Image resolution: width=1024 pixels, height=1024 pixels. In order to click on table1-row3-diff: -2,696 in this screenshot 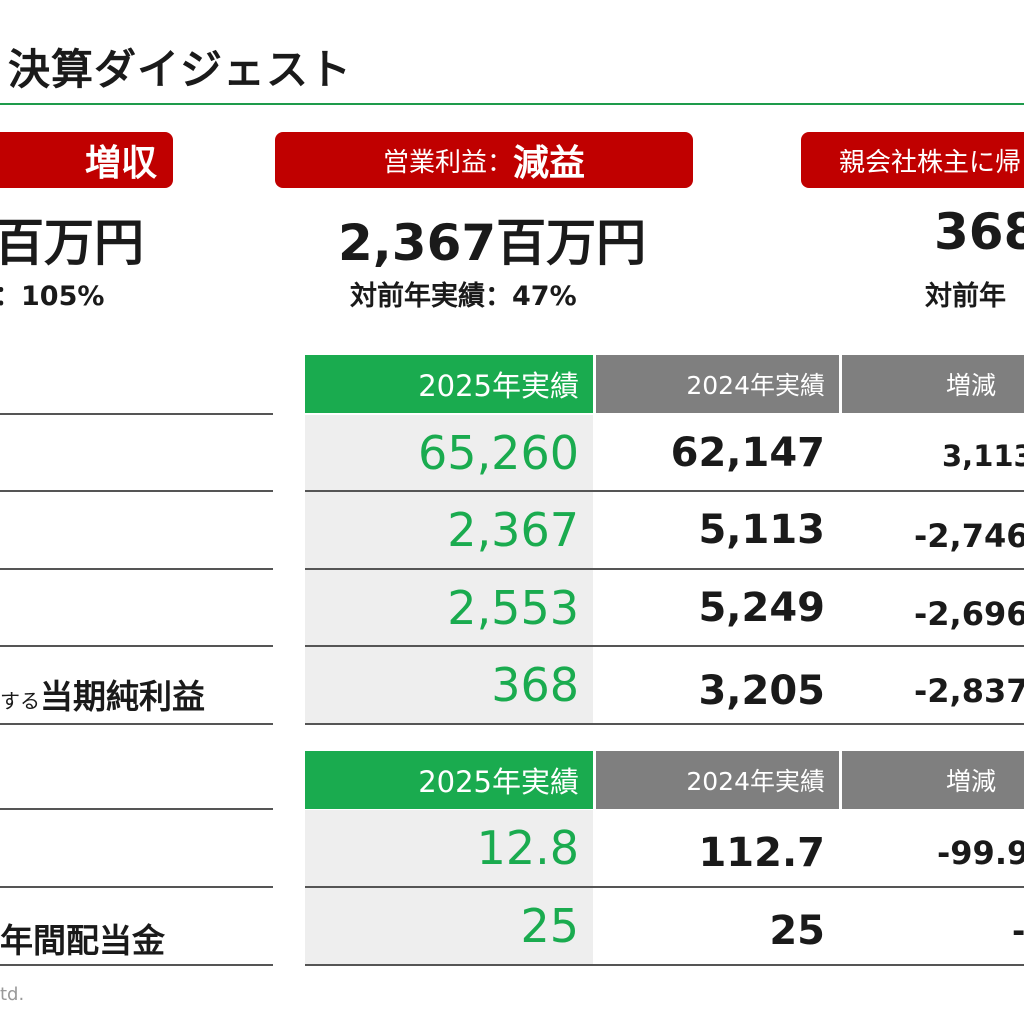, I will do `click(969, 614)`.